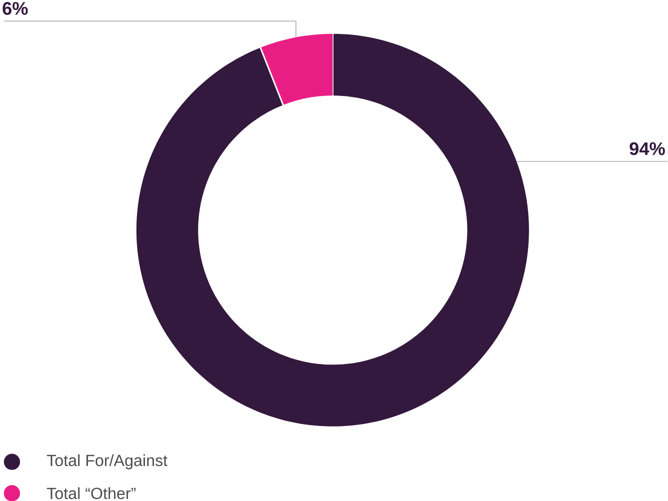 The image size is (668, 501). What do you see at coordinates (647, 148) in the screenshot?
I see `data-label: 94%` at bounding box center [647, 148].